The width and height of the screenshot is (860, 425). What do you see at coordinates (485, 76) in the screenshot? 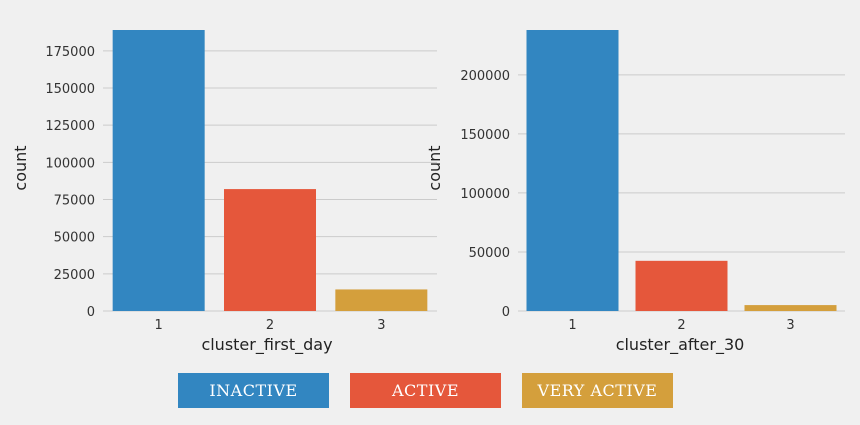
I see `y-tick-label: 200000` at bounding box center [485, 76].